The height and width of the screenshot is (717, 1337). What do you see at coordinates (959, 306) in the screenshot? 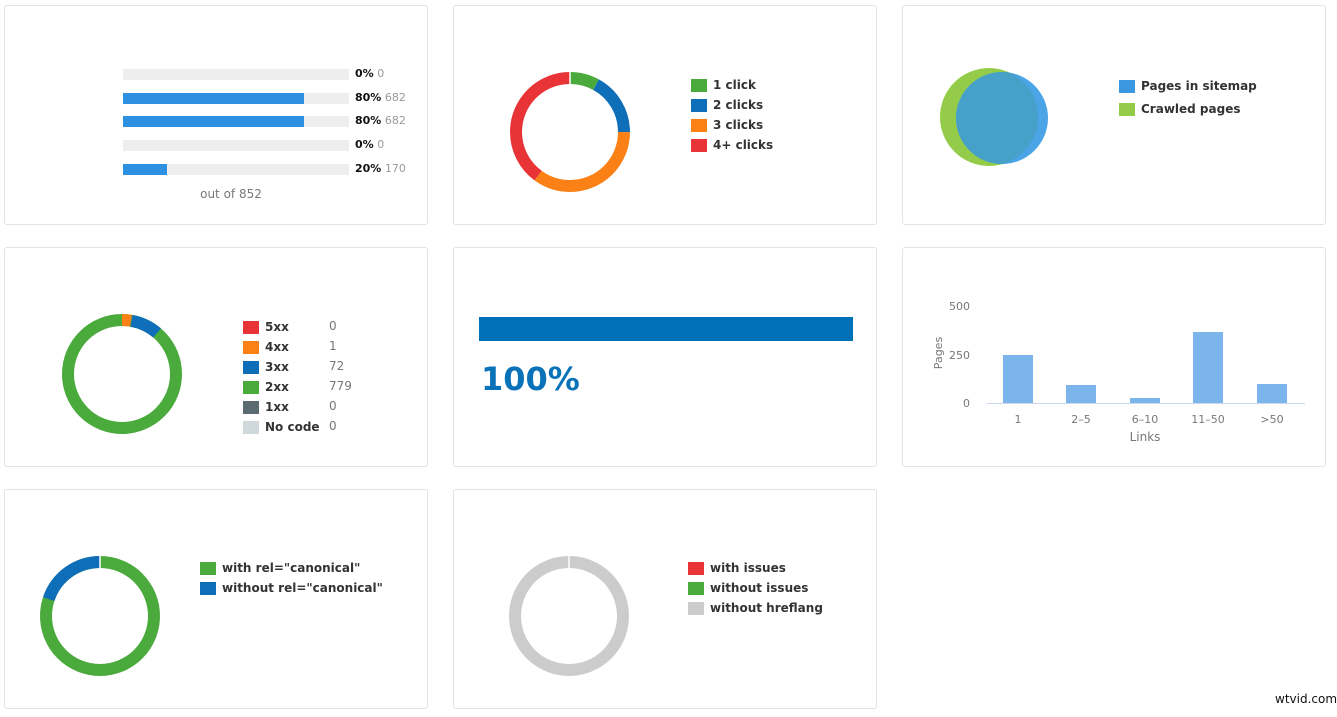
I see `y-tick-500: 500` at bounding box center [959, 306].